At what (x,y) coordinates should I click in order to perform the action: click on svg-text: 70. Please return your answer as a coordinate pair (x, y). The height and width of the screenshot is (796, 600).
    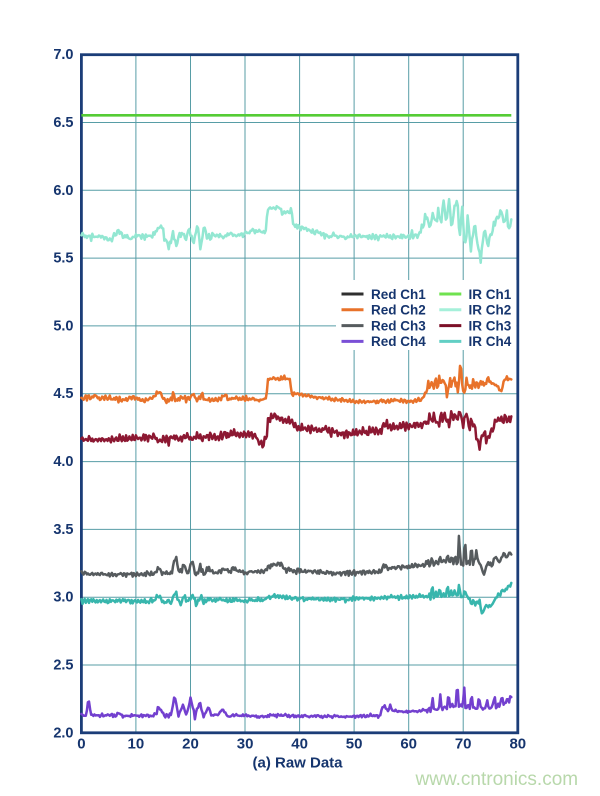
    Looking at the image, I should click on (463, 744).